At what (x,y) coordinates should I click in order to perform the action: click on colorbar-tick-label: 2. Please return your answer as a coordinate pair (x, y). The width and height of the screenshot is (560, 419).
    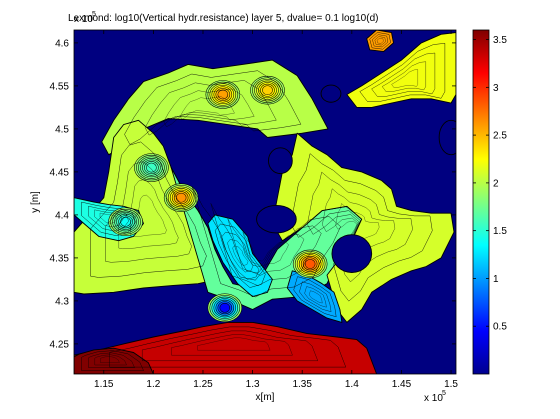
    Looking at the image, I should click on (496, 183).